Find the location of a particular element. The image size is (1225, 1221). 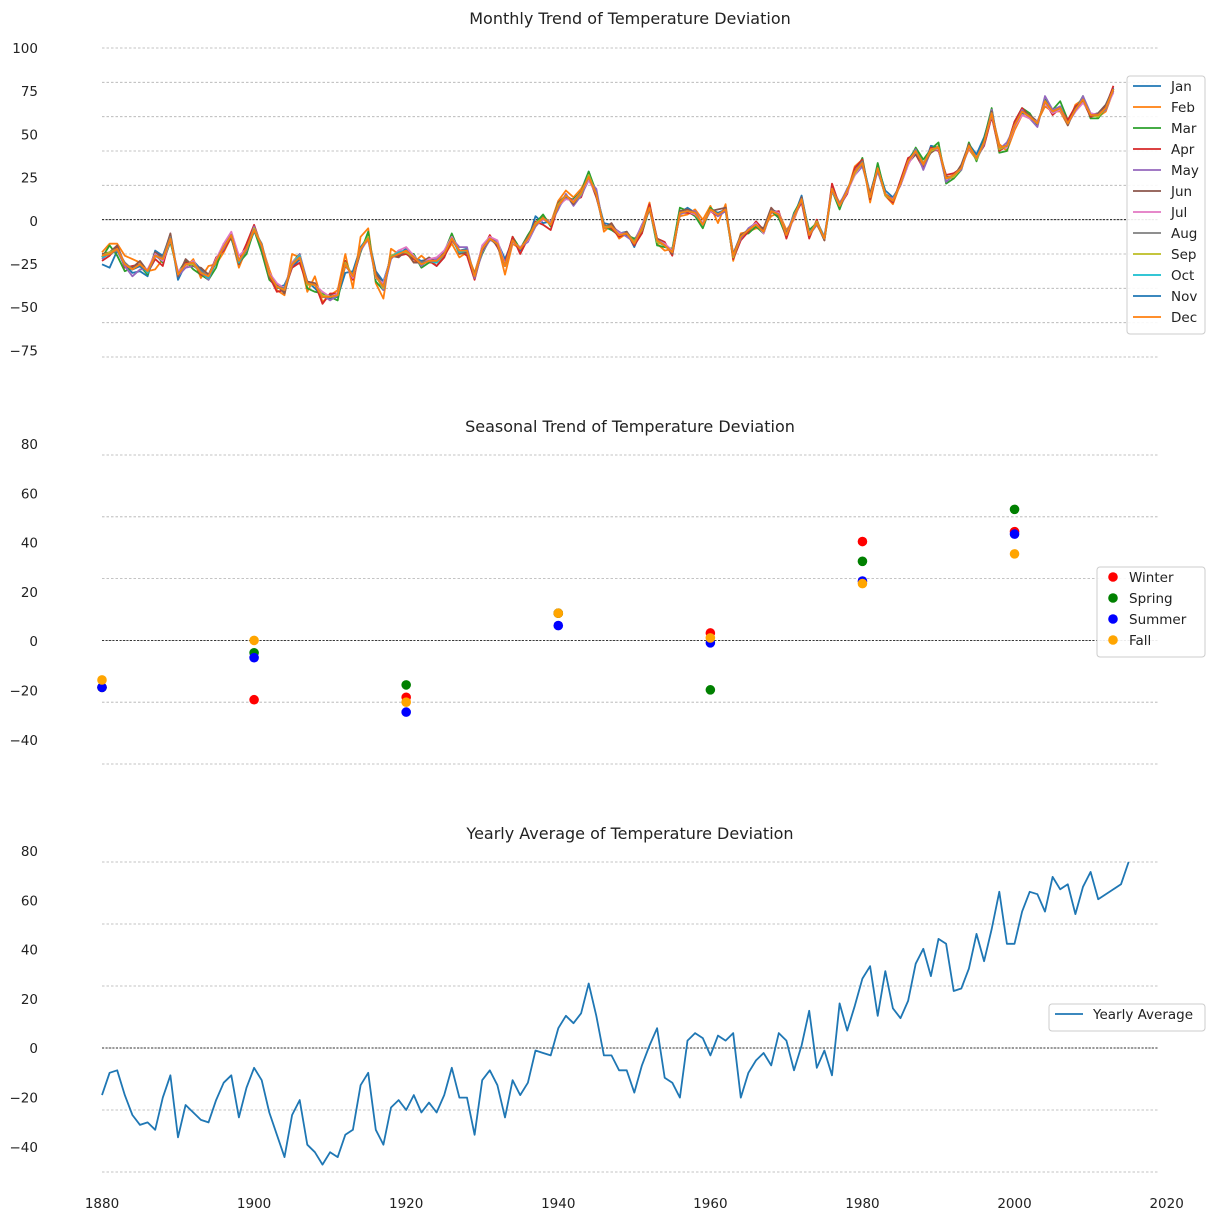

series-line-jun is located at coordinates (608, 193).